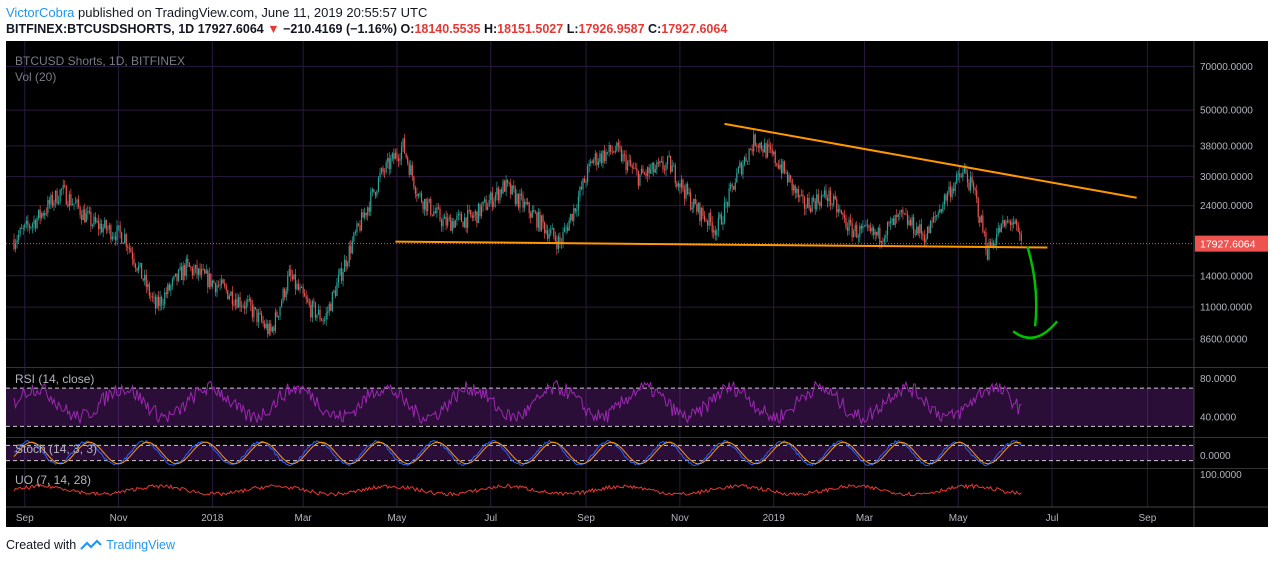 This screenshot has height=563, width=1273. Describe the element at coordinates (100, 61) in the screenshot. I see `chart-title: BTCUSD Shorts, 1D, BITFINEX` at that location.